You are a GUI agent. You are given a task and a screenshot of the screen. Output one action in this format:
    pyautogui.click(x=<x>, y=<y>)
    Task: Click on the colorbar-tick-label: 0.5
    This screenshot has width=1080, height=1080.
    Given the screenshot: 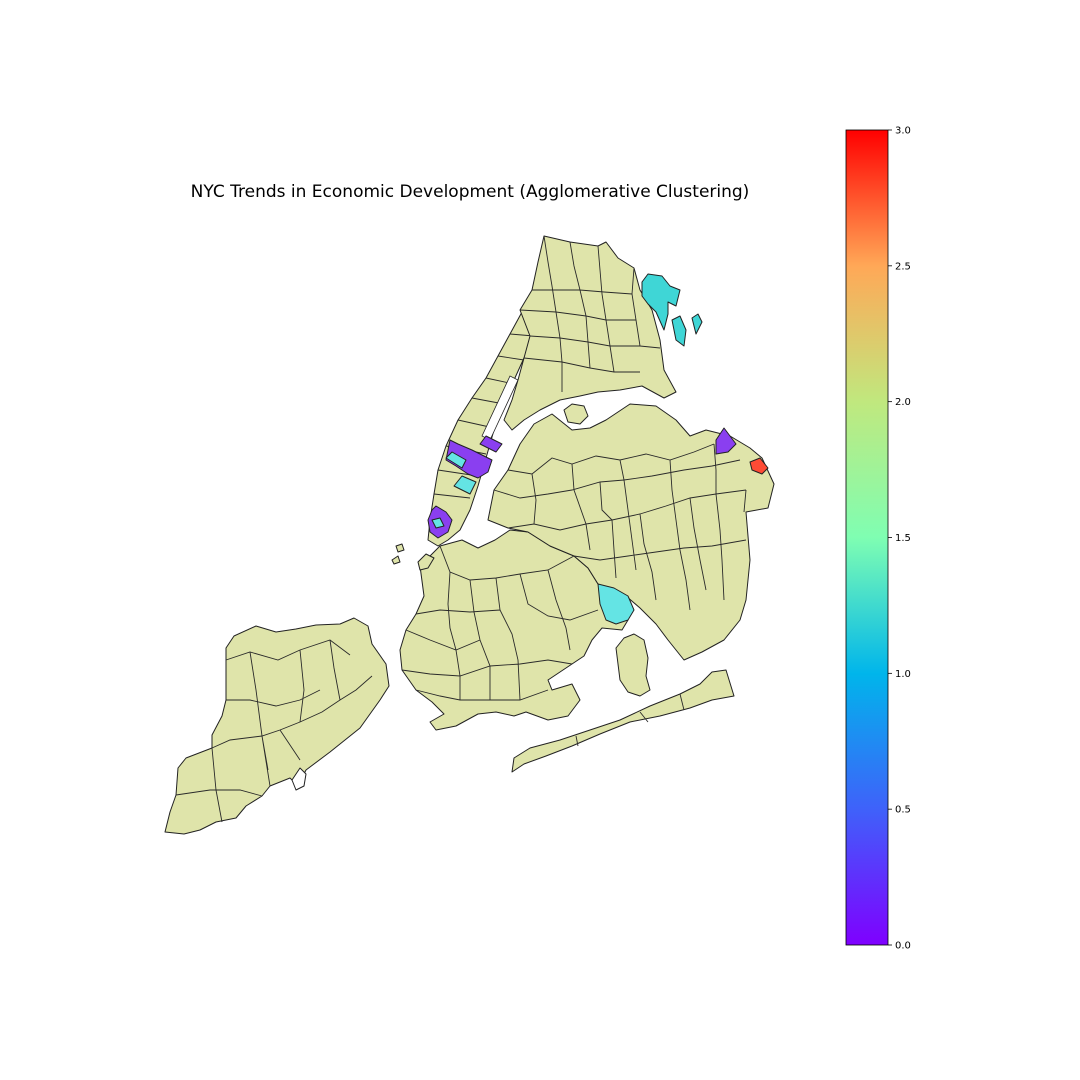 What is the action you would take?
    pyautogui.click(x=903, y=810)
    